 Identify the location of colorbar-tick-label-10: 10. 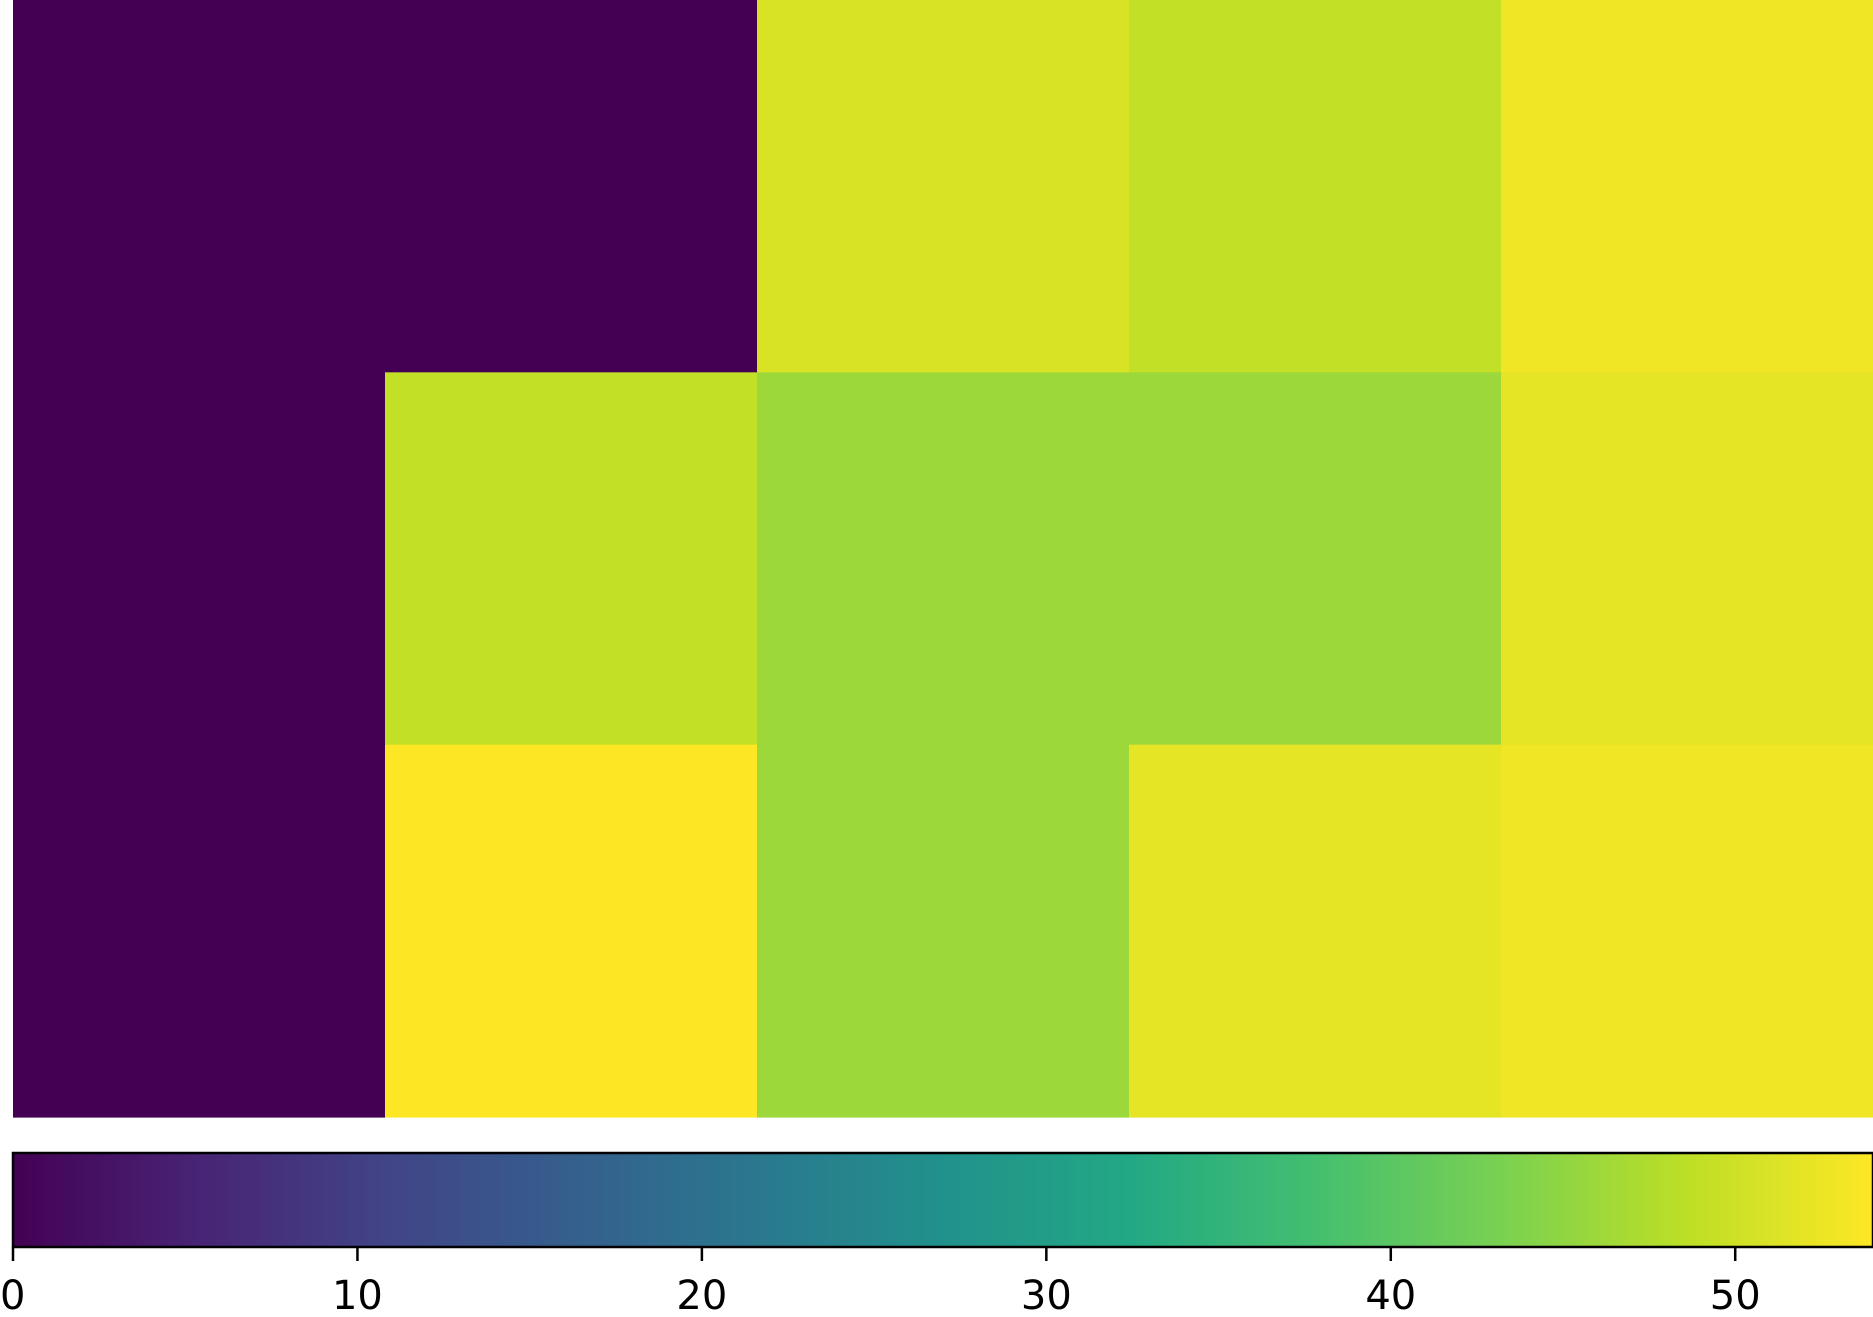
(357, 1295).